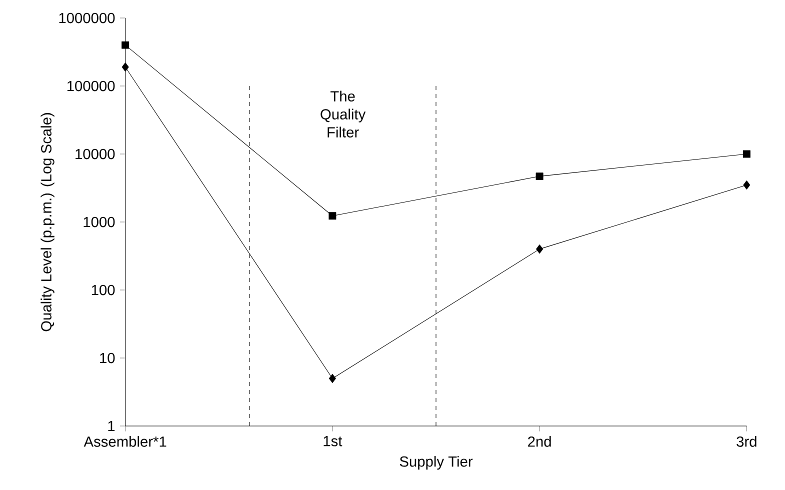 This screenshot has height=490, width=785. What do you see at coordinates (91, 86) in the screenshot?
I see `y-tick-label: 100000` at bounding box center [91, 86].